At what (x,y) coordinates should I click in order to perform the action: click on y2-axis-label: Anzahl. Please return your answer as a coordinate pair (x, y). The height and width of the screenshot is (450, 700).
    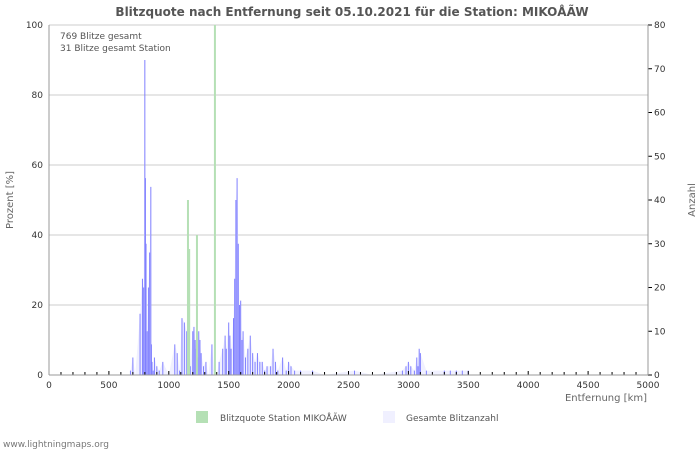
    Looking at the image, I should click on (692, 200).